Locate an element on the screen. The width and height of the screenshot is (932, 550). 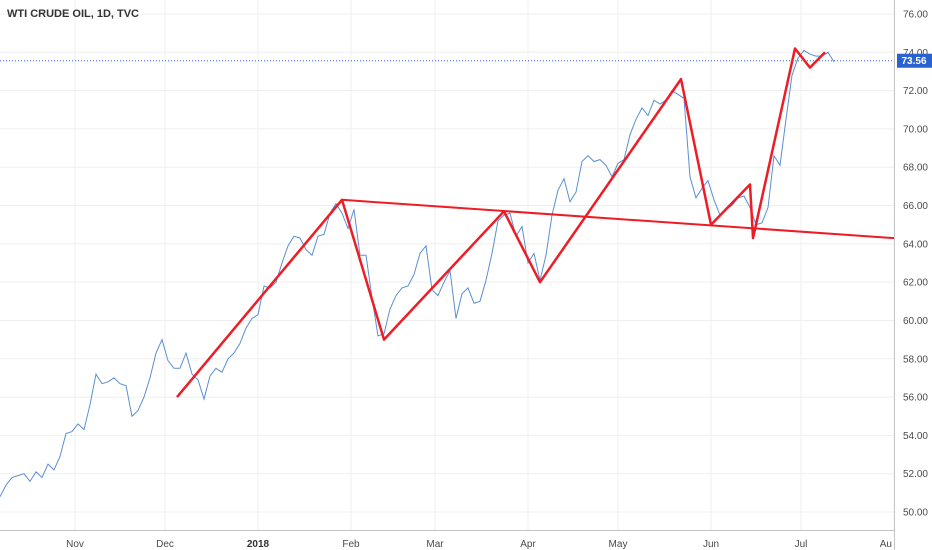
x-tick-label: 2018 is located at coordinates (258, 544).